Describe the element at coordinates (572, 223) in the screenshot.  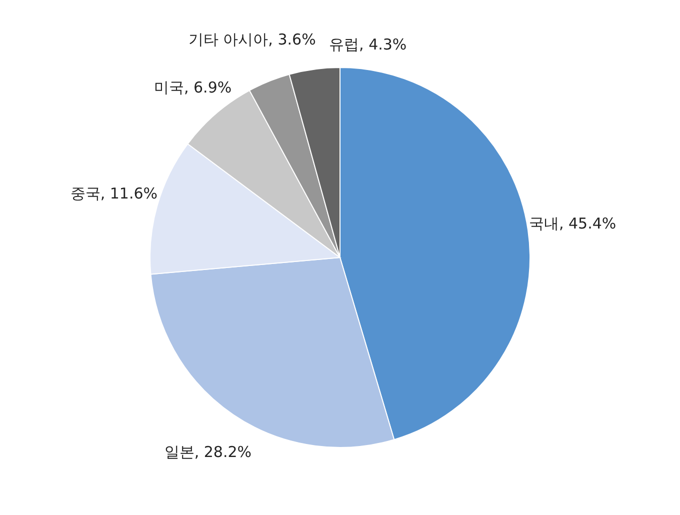
I see `slice-label: 국내, 45.4%` at that location.